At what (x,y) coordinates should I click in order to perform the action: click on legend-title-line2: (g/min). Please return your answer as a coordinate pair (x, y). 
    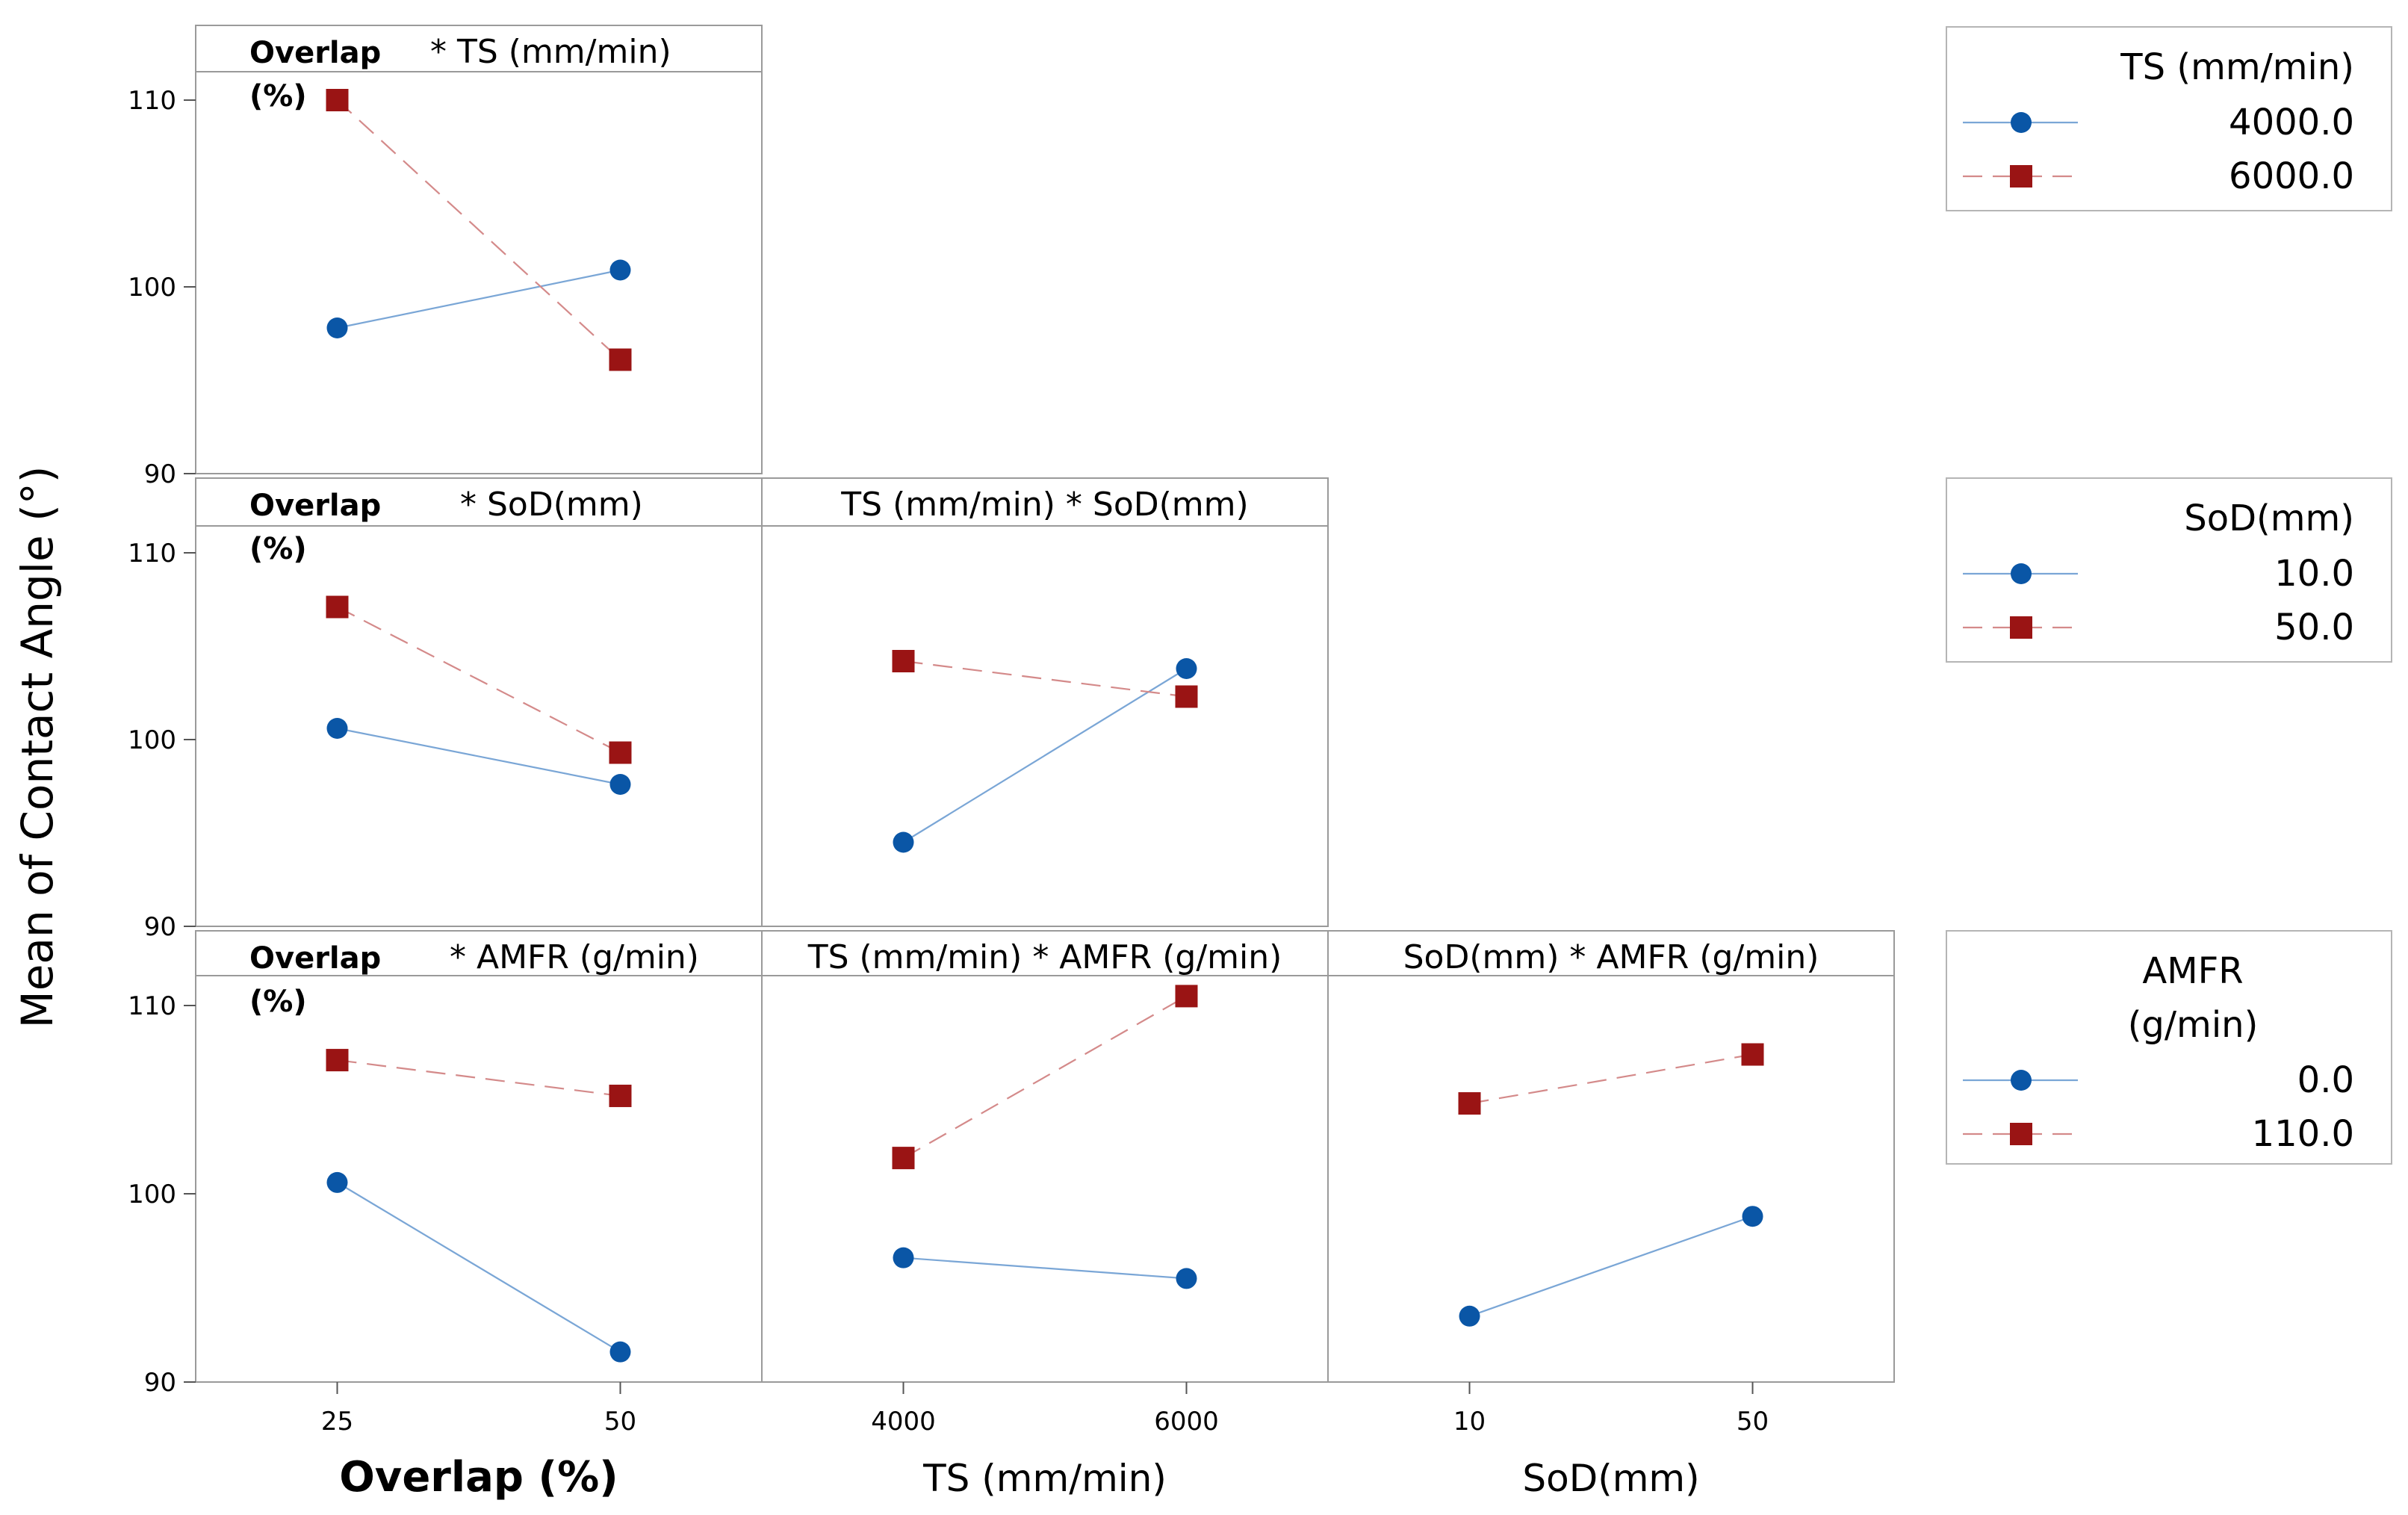
    Looking at the image, I should click on (2193, 1025).